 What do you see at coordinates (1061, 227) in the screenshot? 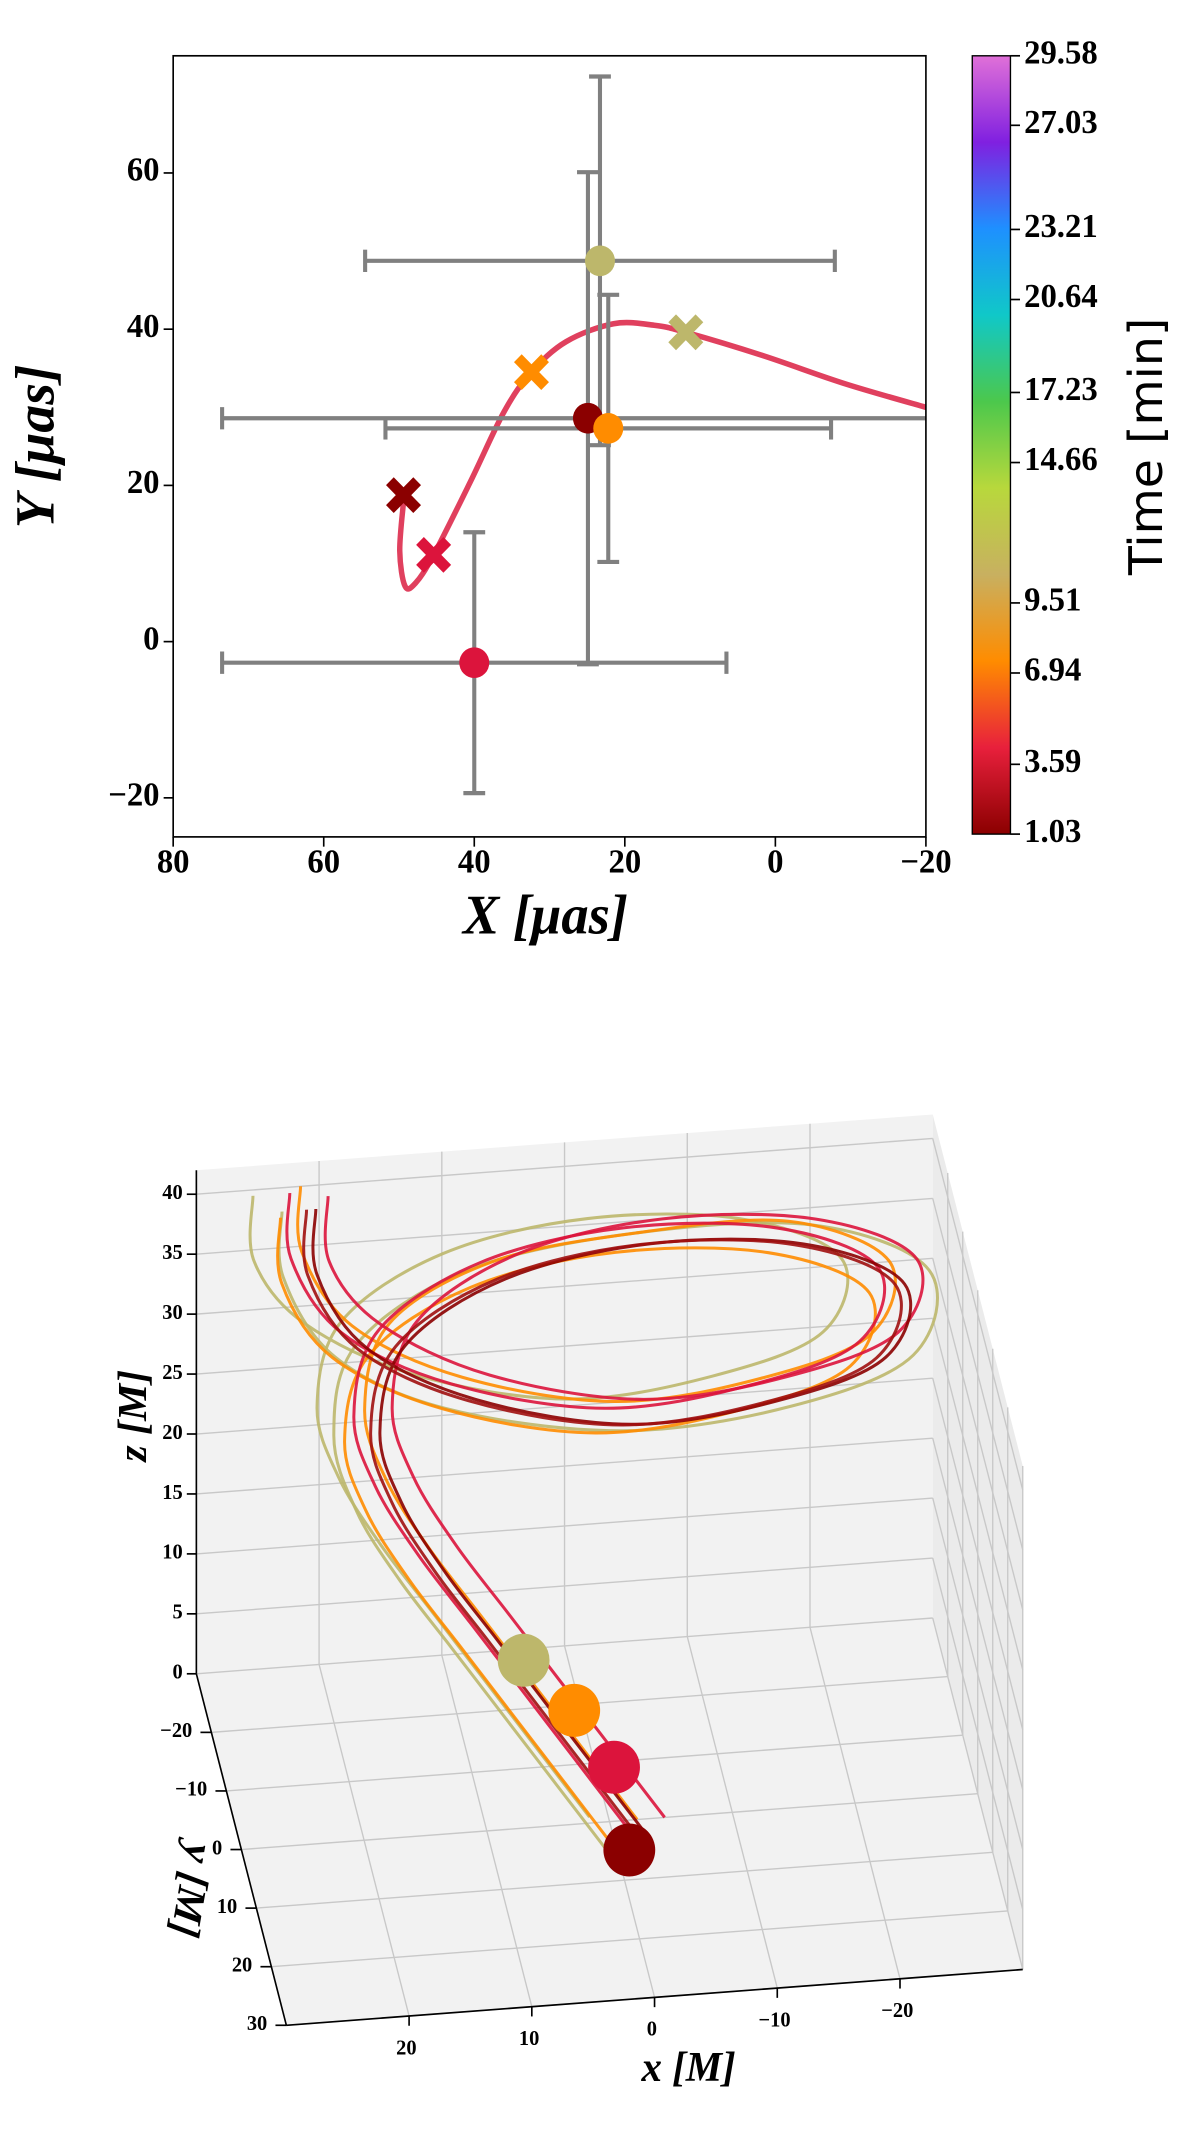
I see `colorbar-tick-label: 23.21` at bounding box center [1061, 227].